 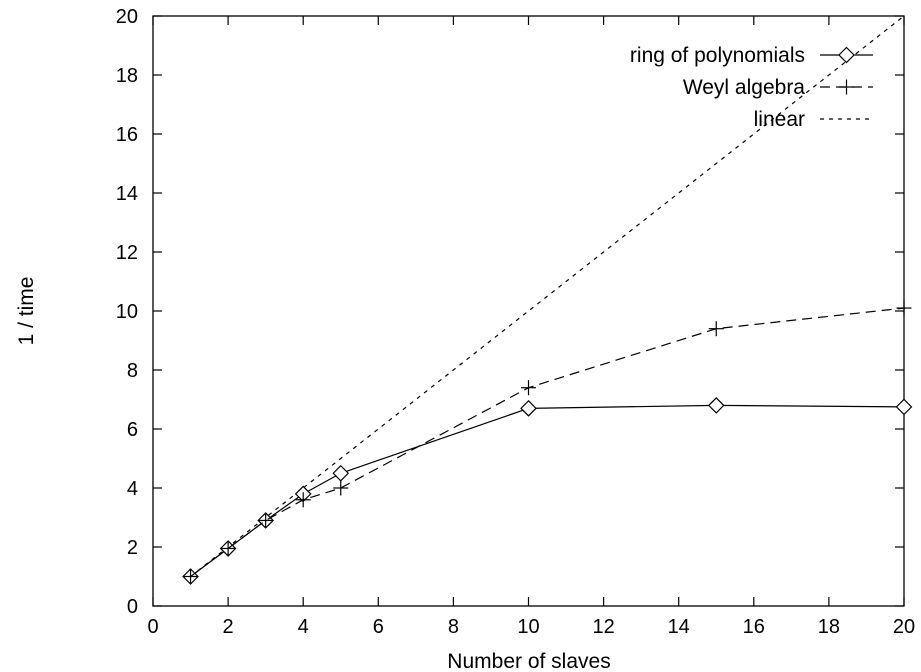 What do you see at coordinates (132, 430) in the screenshot?
I see `y-tick-label: 6` at bounding box center [132, 430].